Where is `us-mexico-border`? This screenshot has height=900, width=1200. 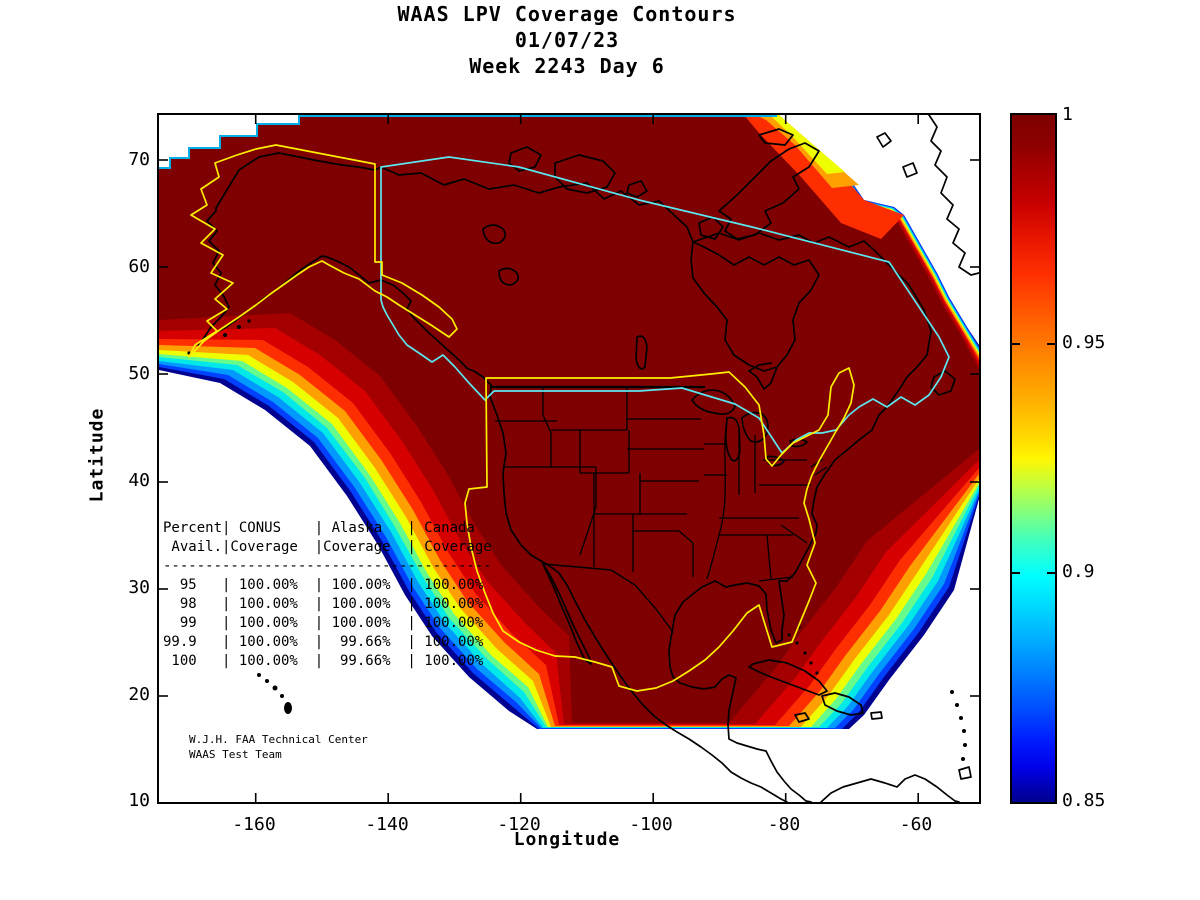
us-mexico-border is located at coordinates (608, 598).